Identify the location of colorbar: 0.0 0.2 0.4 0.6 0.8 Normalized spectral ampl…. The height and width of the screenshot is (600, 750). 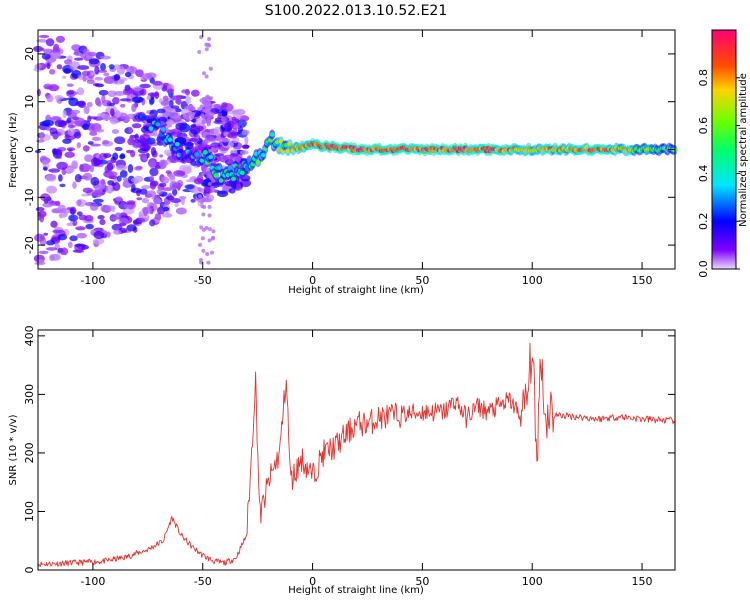
(723, 153).